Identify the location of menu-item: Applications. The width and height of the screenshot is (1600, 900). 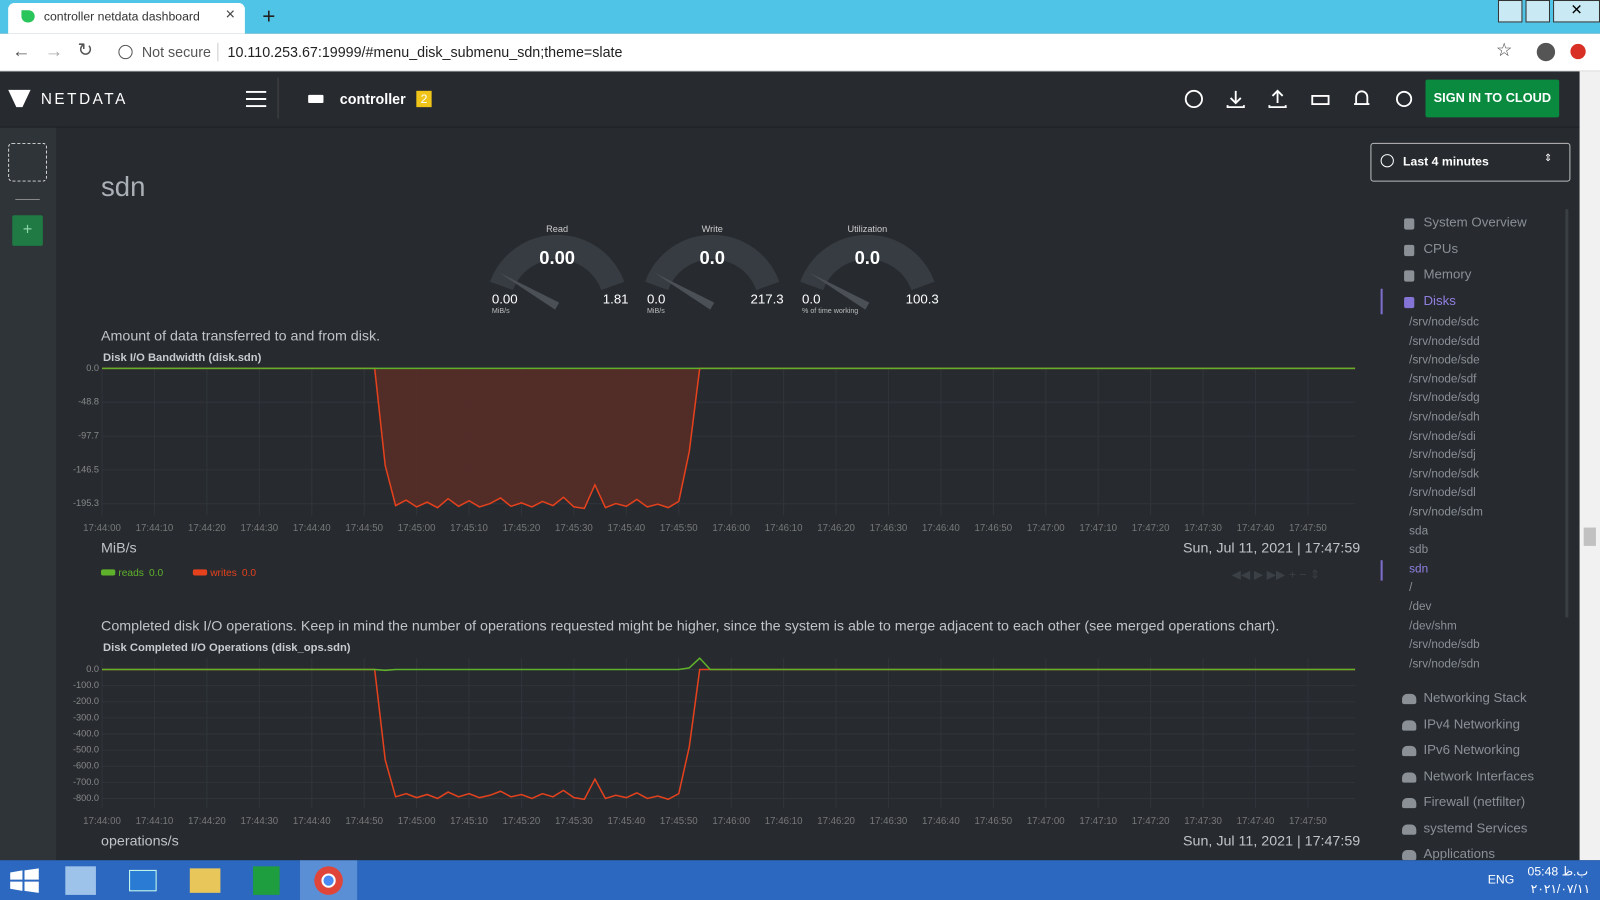
(1459, 853).